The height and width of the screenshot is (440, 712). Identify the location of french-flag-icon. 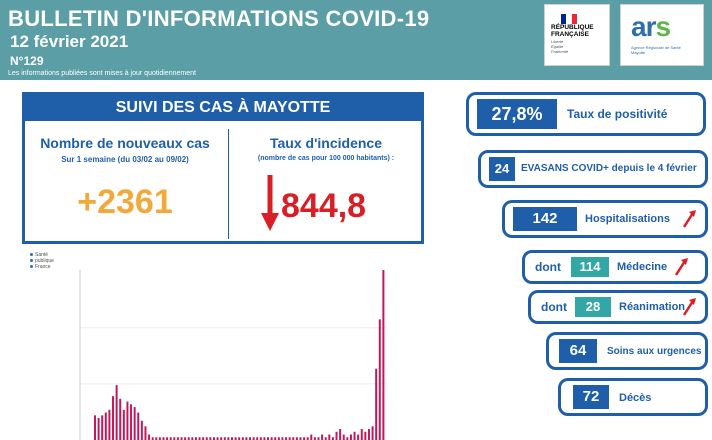
(569, 17).